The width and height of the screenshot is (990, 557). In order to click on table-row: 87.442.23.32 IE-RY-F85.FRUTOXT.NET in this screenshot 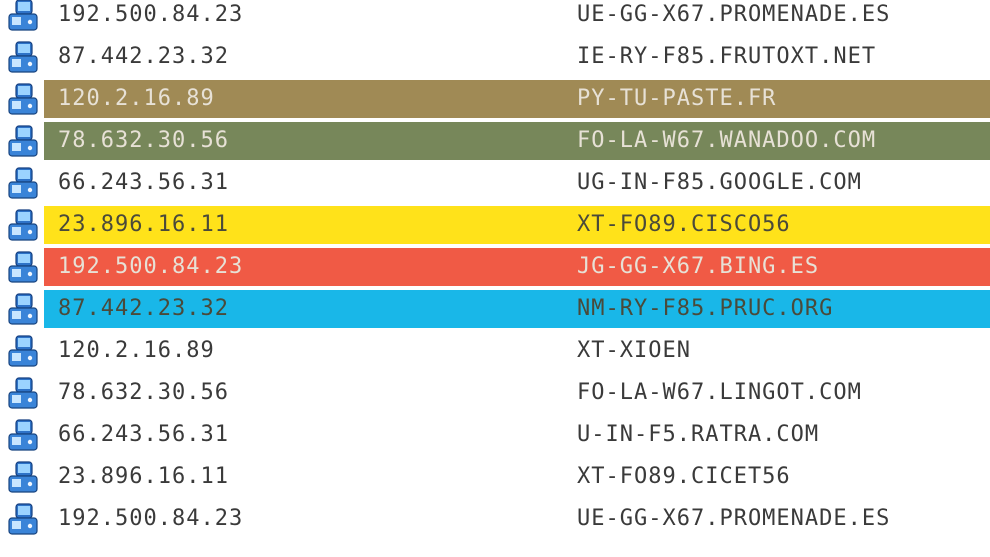, I will do `click(495, 57)`.